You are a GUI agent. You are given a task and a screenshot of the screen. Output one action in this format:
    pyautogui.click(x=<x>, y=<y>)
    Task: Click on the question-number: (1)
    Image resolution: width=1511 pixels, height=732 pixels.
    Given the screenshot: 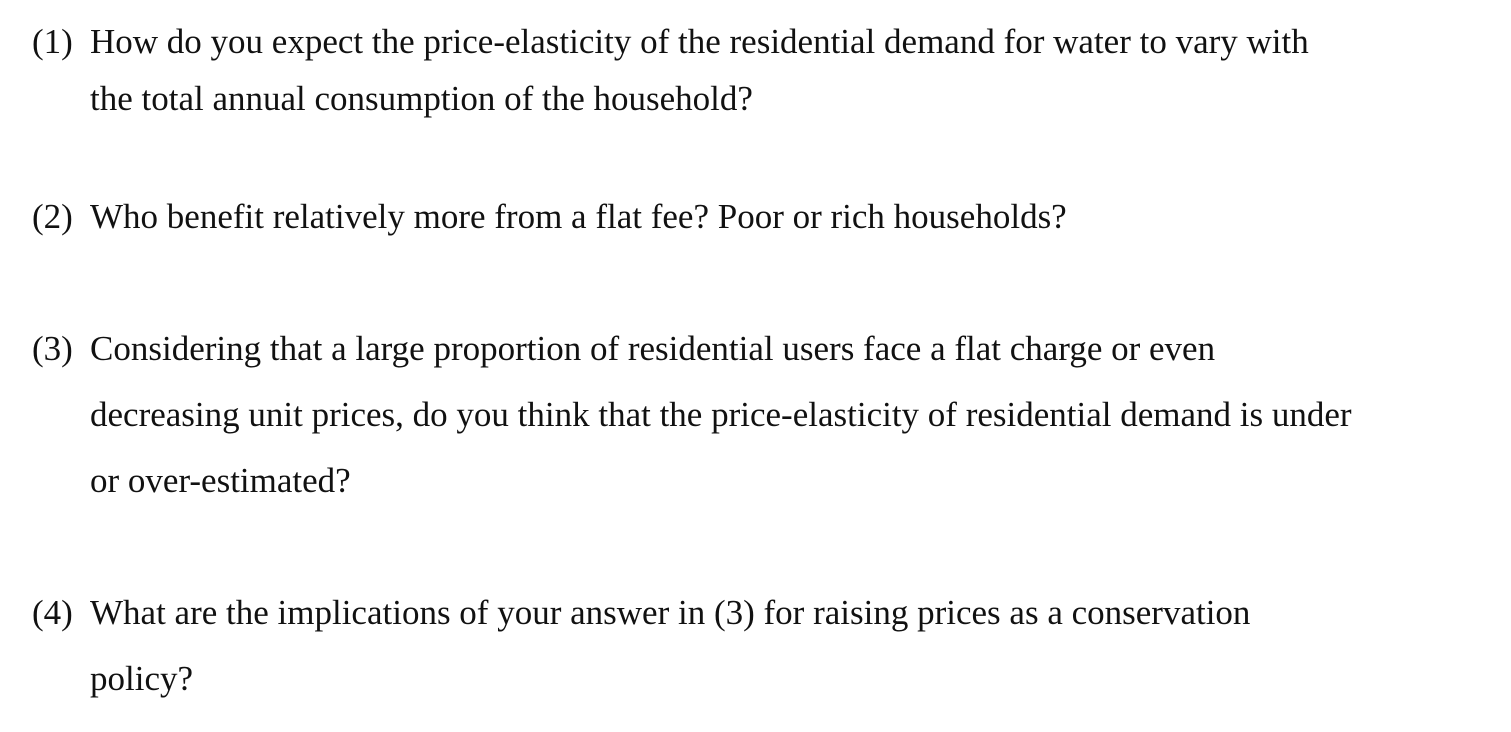 What is the action you would take?
    pyautogui.click(x=52, y=41)
    